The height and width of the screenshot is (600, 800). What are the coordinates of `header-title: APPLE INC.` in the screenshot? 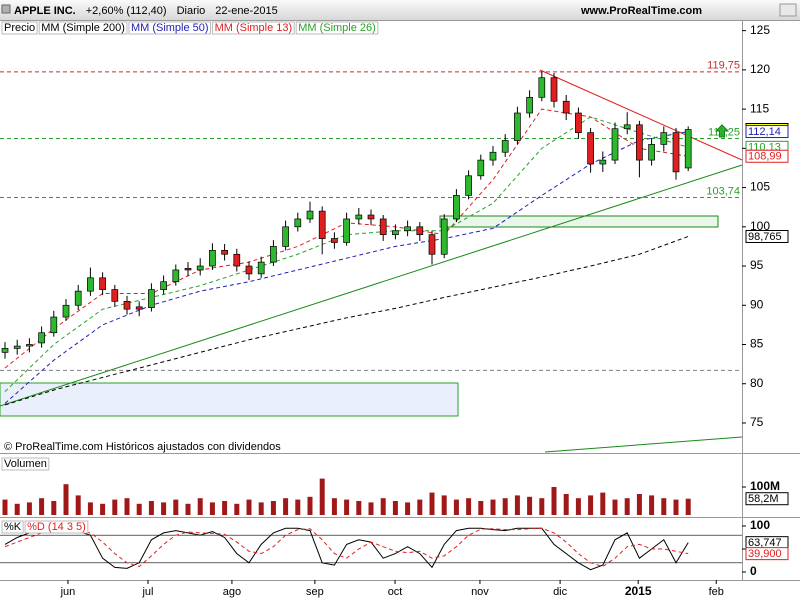 It's located at (45, 11).